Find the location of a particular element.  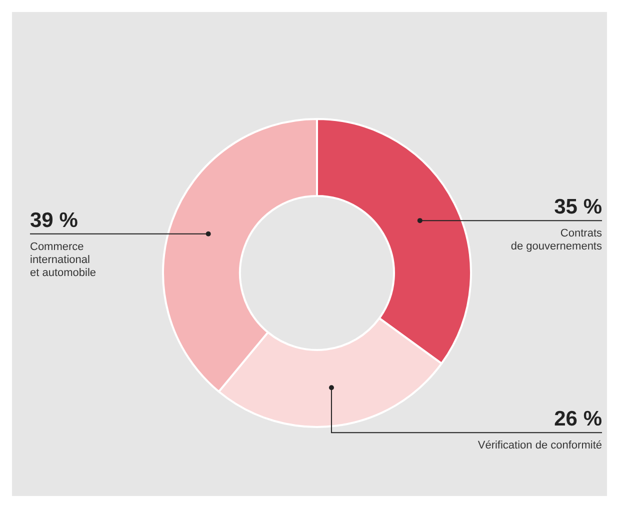

data-label: 26 % is located at coordinates (578, 419).